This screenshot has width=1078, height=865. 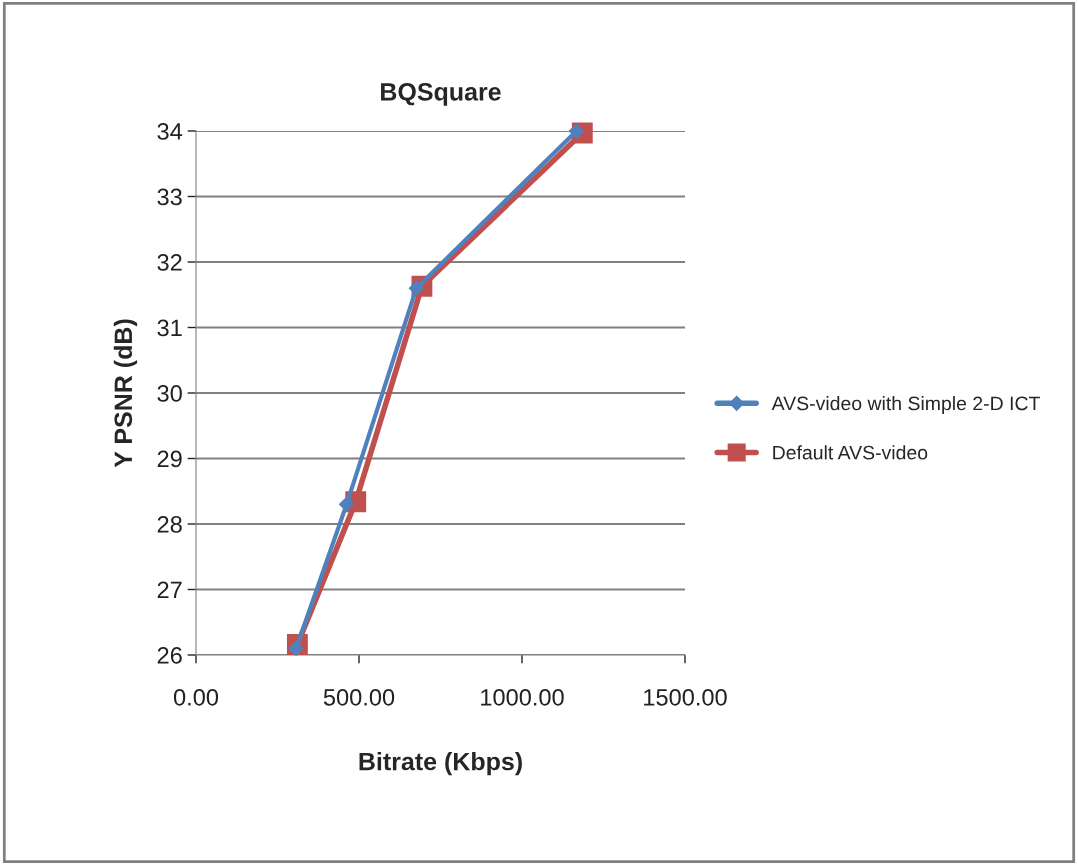 What do you see at coordinates (169, 590) in the screenshot?
I see `y-tick-label: 27` at bounding box center [169, 590].